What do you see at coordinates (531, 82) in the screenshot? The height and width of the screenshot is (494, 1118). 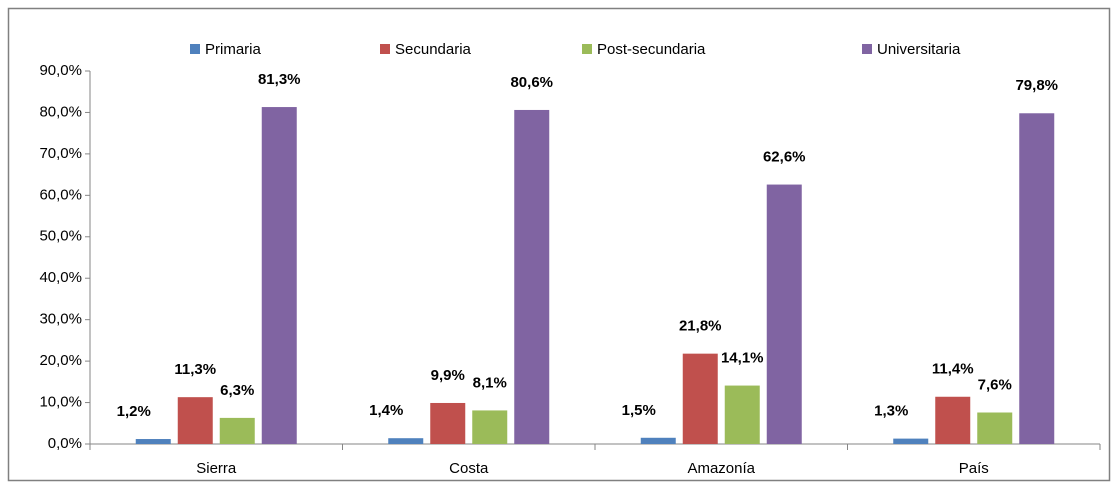 I see `value-label: 80,6%` at bounding box center [531, 82].